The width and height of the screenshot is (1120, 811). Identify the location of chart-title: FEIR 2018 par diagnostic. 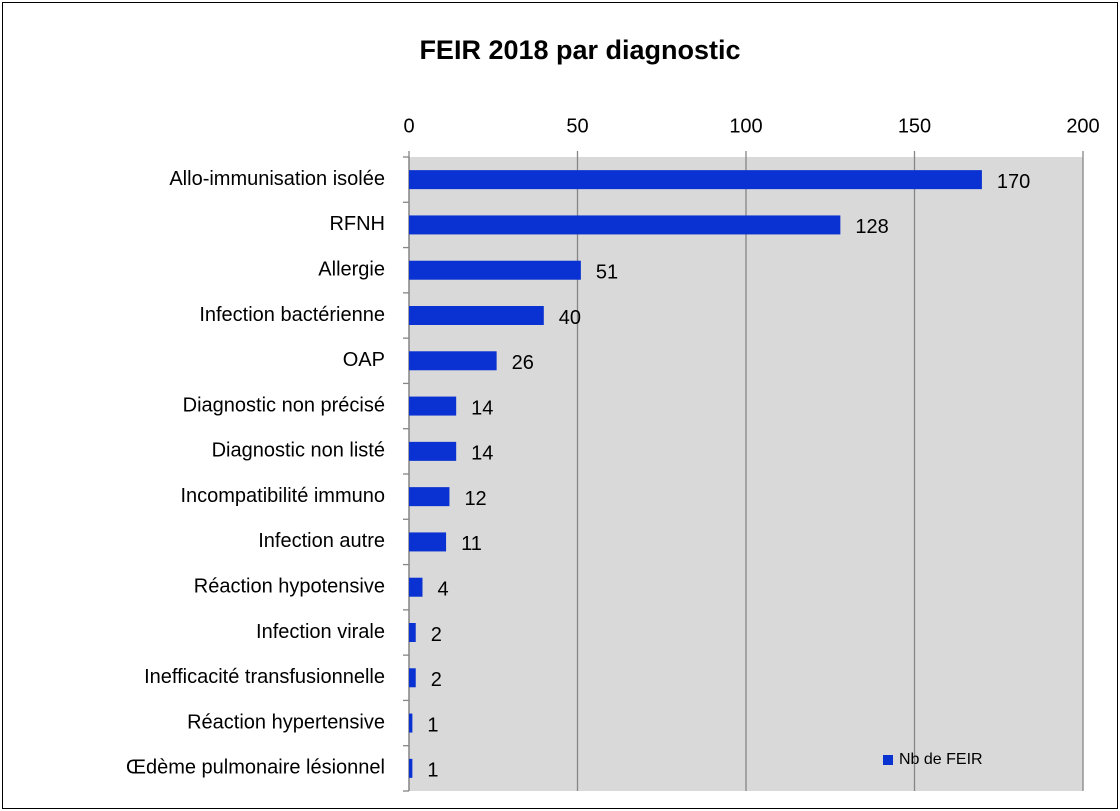
(579, 50).